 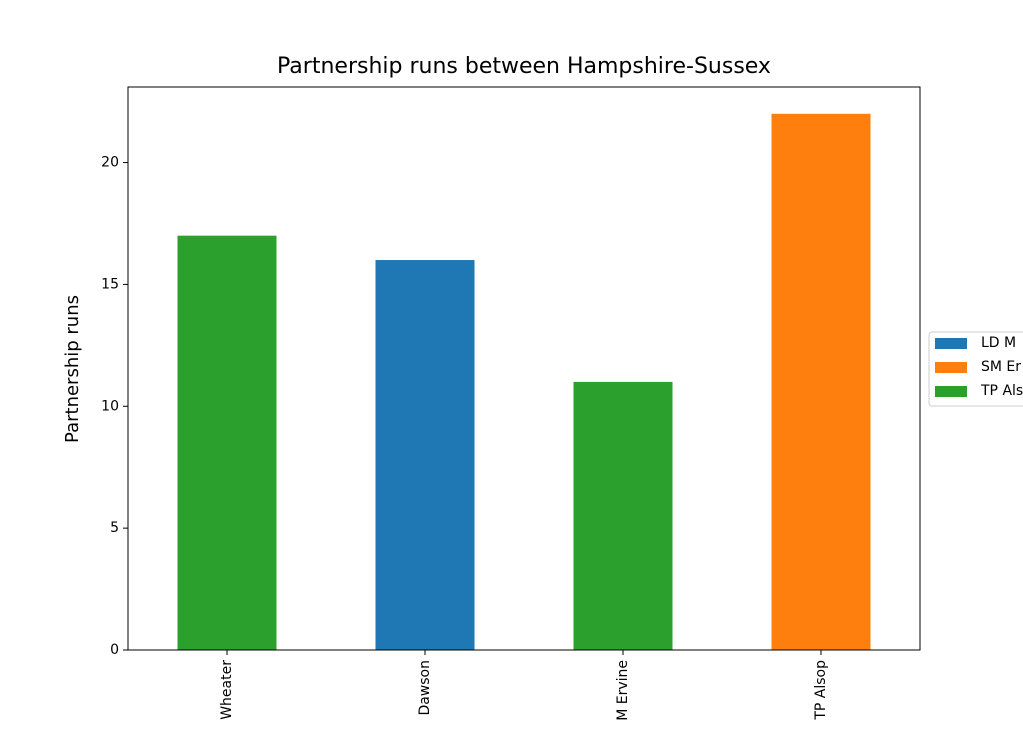 What do you see at coordinates (1001, 367) in the screenshot?
I see `legend-label: SM Er` at bounding box center [1001, 367].